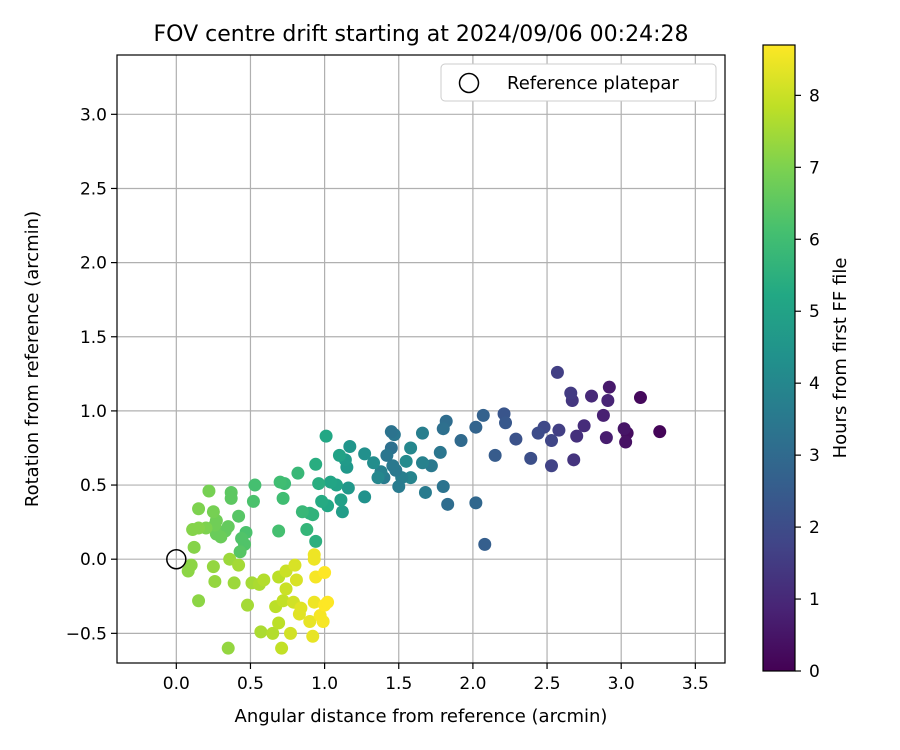  What do you see at coordinates (621, 684) in the screenshot?
I see `x-tick-label: 3.0` at bounding box center [621, 684].